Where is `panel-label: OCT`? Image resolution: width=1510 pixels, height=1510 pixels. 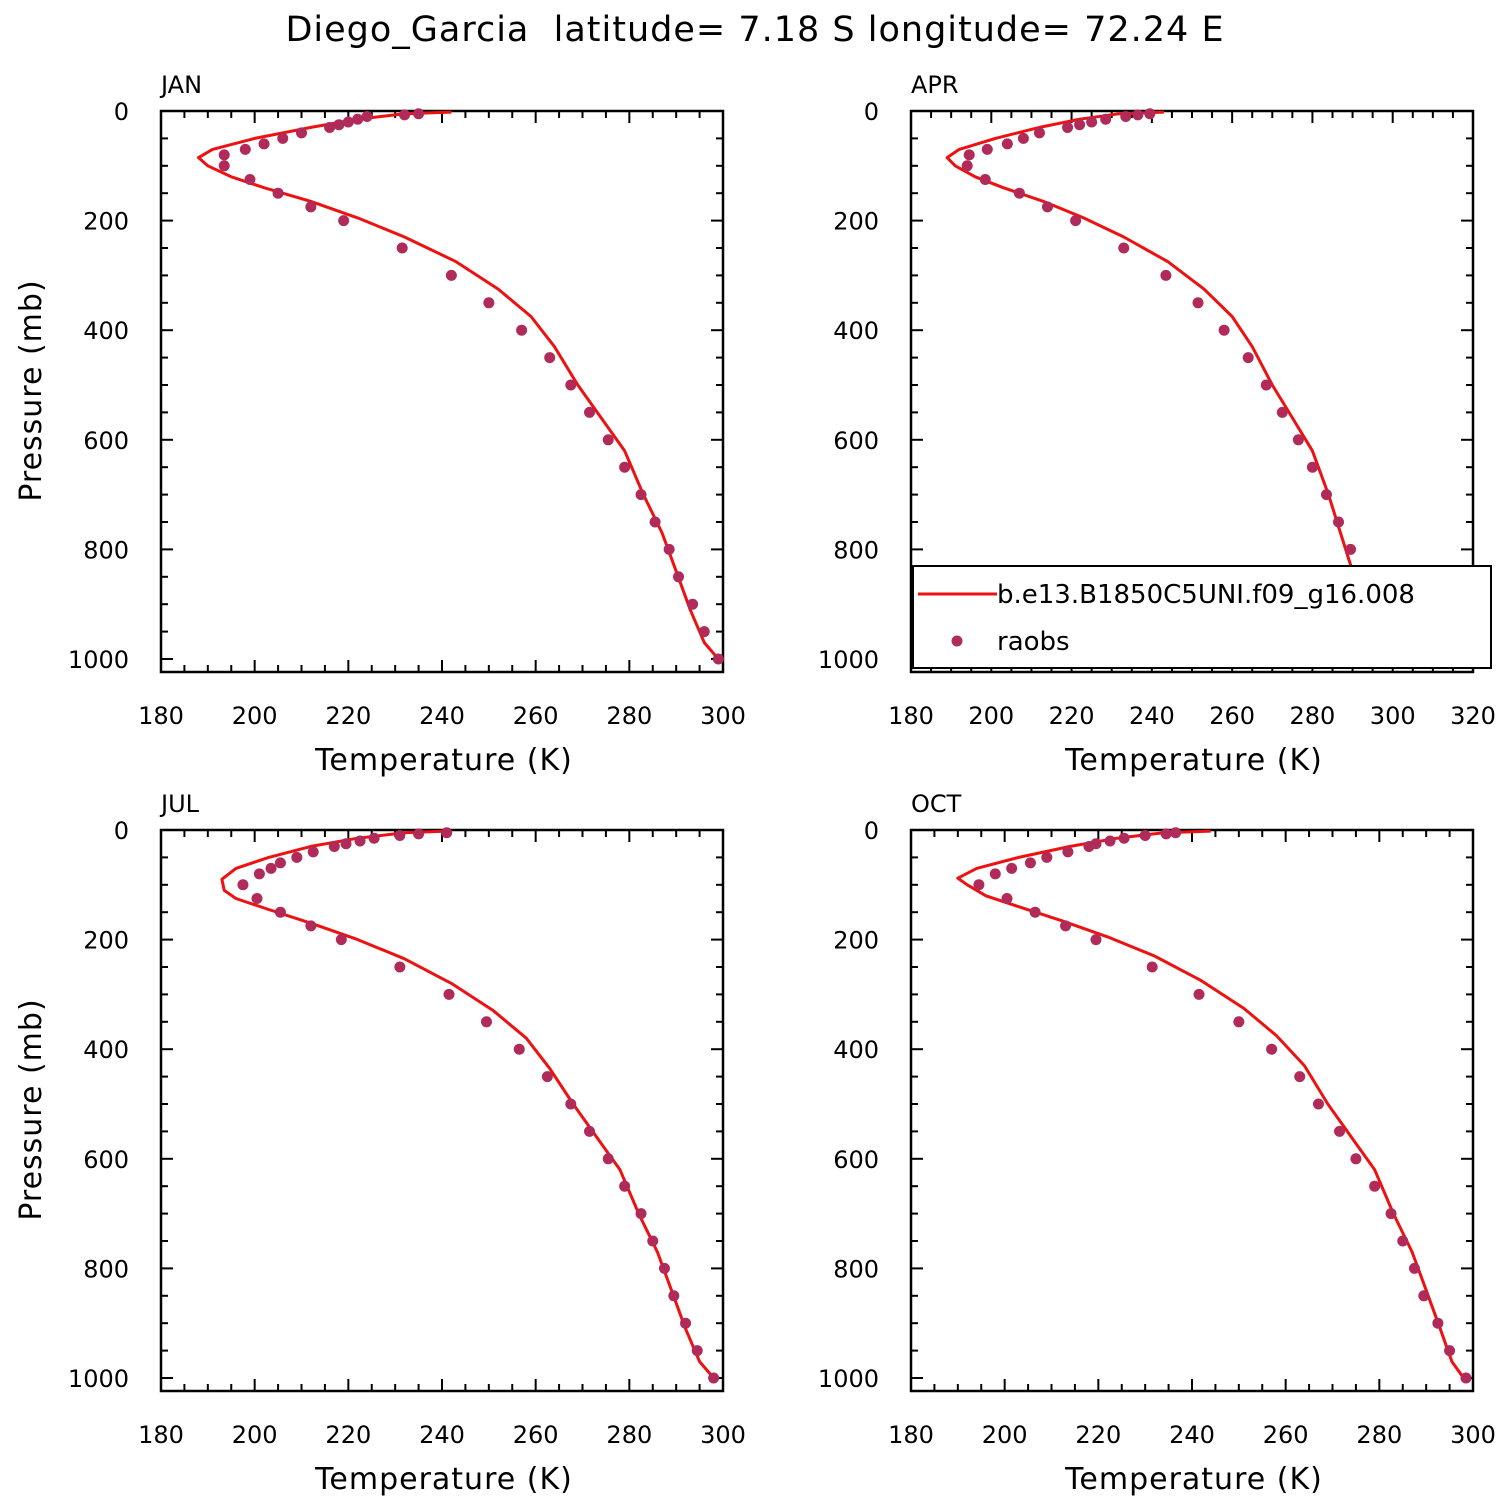 panel-label: OCT is located at coordinates (936, 804).